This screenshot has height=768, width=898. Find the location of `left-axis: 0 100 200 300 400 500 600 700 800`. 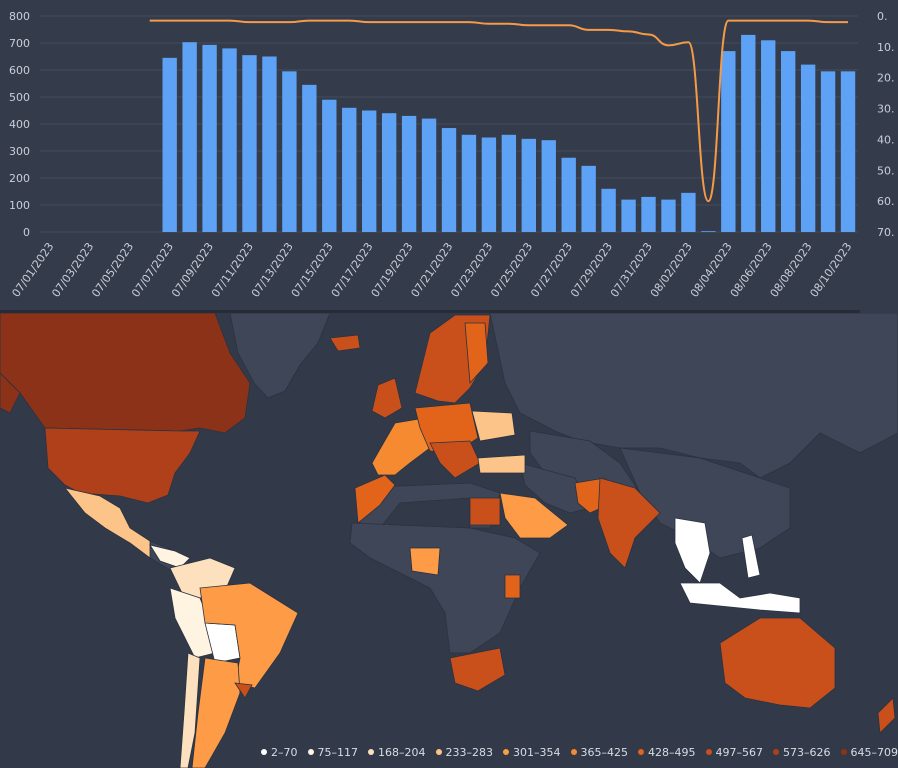

left-axis: 0 100 200 300 400 500 600 700 800 is located at coordinates (19, 124).